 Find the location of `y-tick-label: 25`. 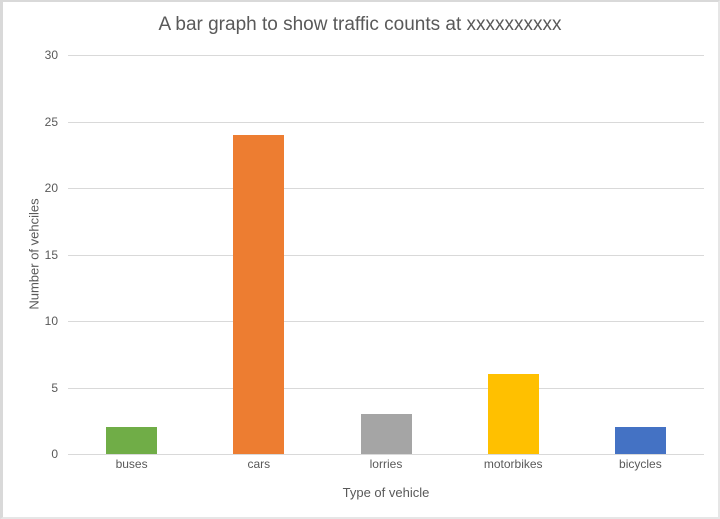

y-tick-label: 25 is located at coordinates (51, 121).